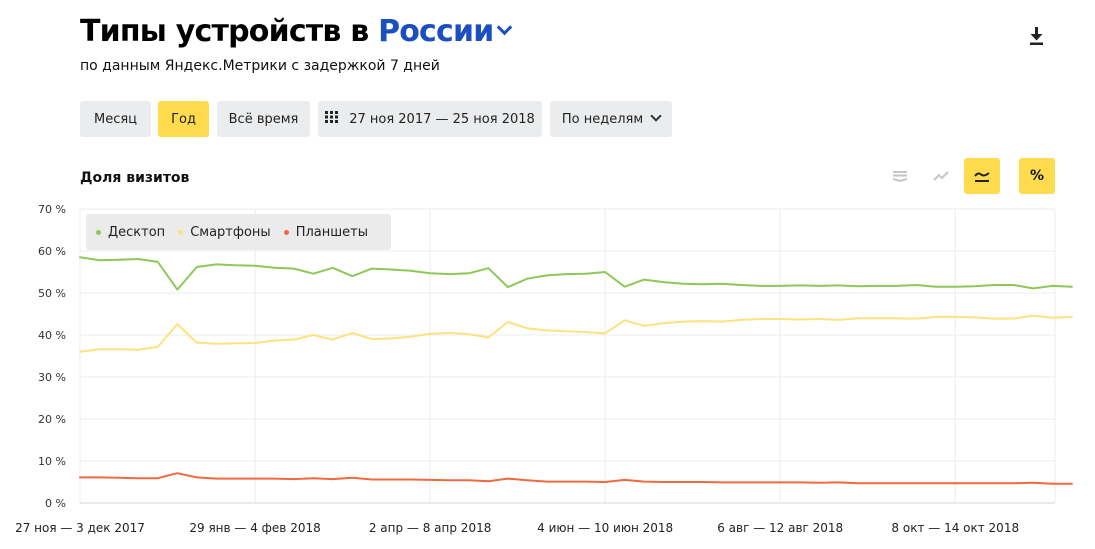 The width and height of the screenshot is (1095, 549). I want to click on x-tick-label: 4 июн — 10 июн 2018, so click(605, 528).